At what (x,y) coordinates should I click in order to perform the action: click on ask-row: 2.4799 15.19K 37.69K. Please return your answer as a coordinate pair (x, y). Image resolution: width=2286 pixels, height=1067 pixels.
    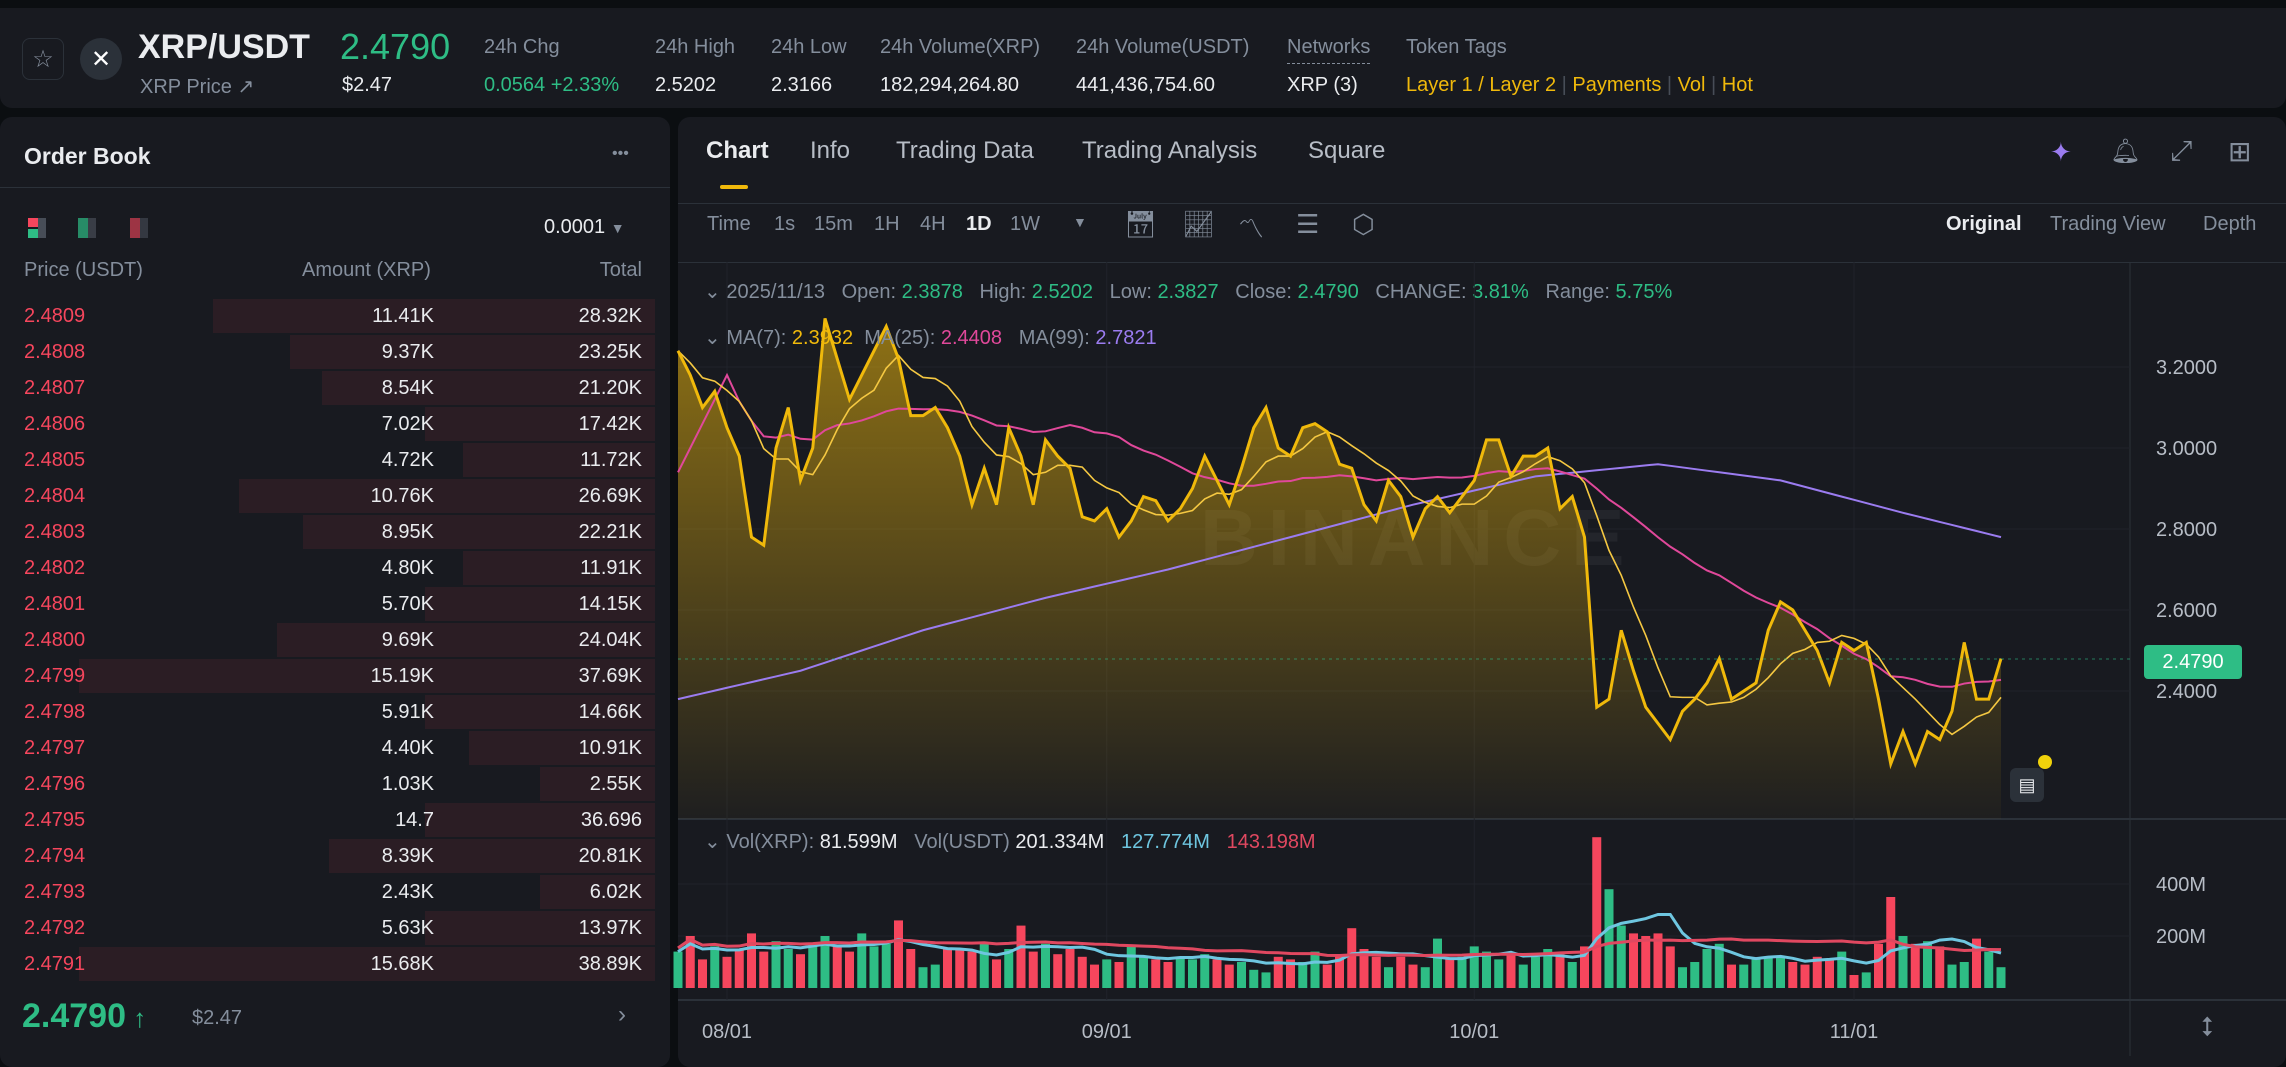
    Looking at the image, I should click on (335, 676).